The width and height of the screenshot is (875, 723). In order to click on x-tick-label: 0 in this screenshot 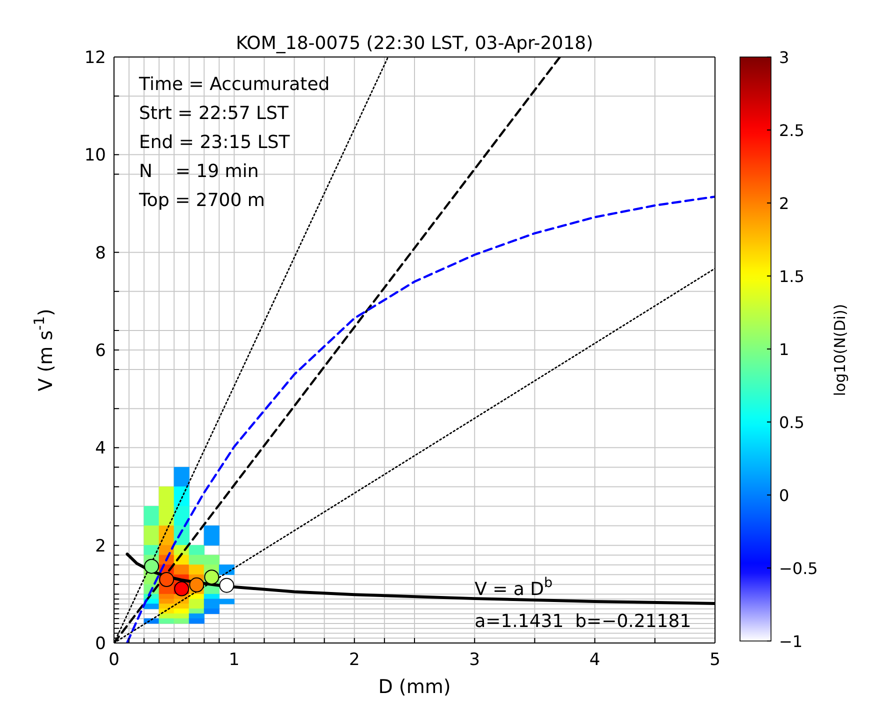, I will do `click(114, 660)`.